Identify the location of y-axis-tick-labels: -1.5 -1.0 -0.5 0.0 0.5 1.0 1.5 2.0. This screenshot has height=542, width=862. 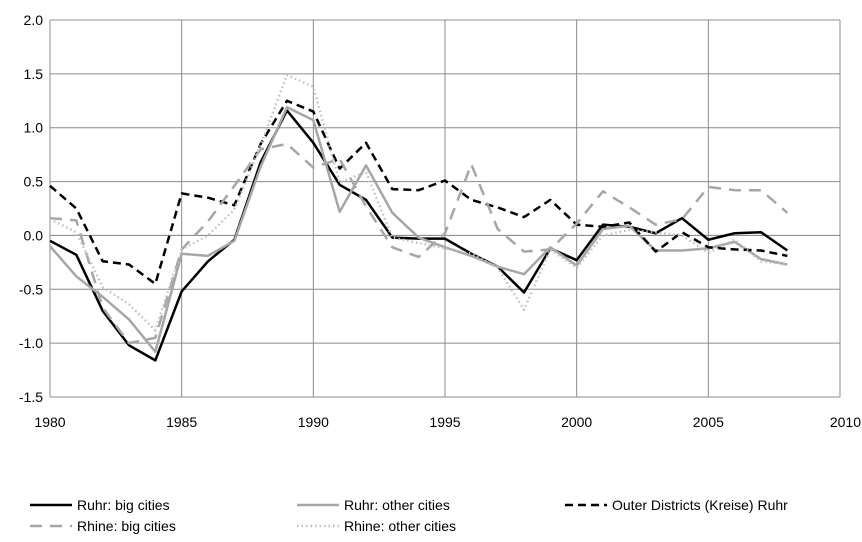
(31, 208).